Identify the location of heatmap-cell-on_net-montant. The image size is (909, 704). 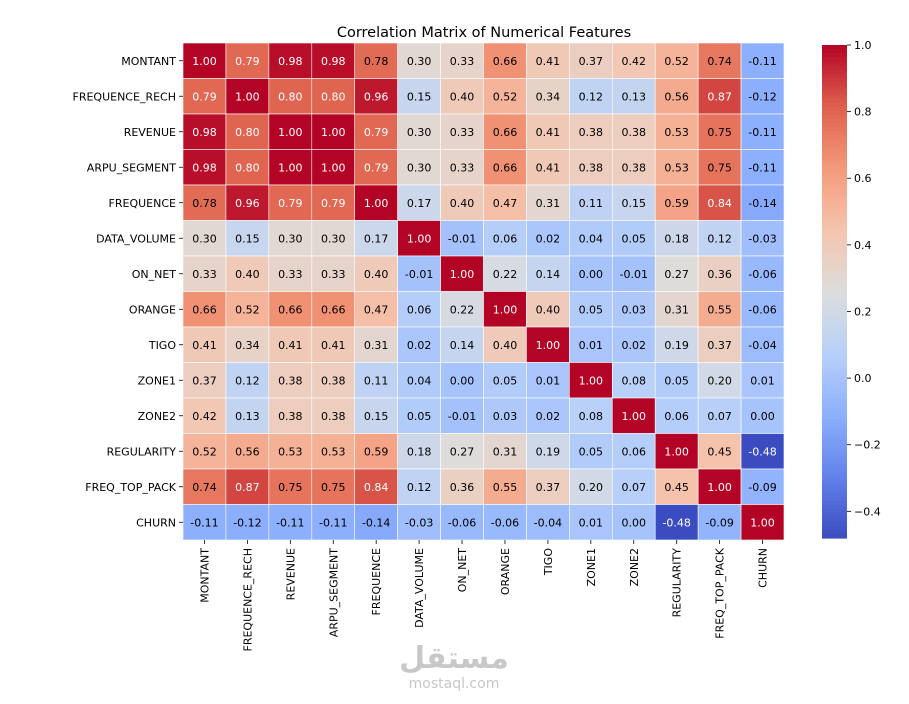
(204, 273).